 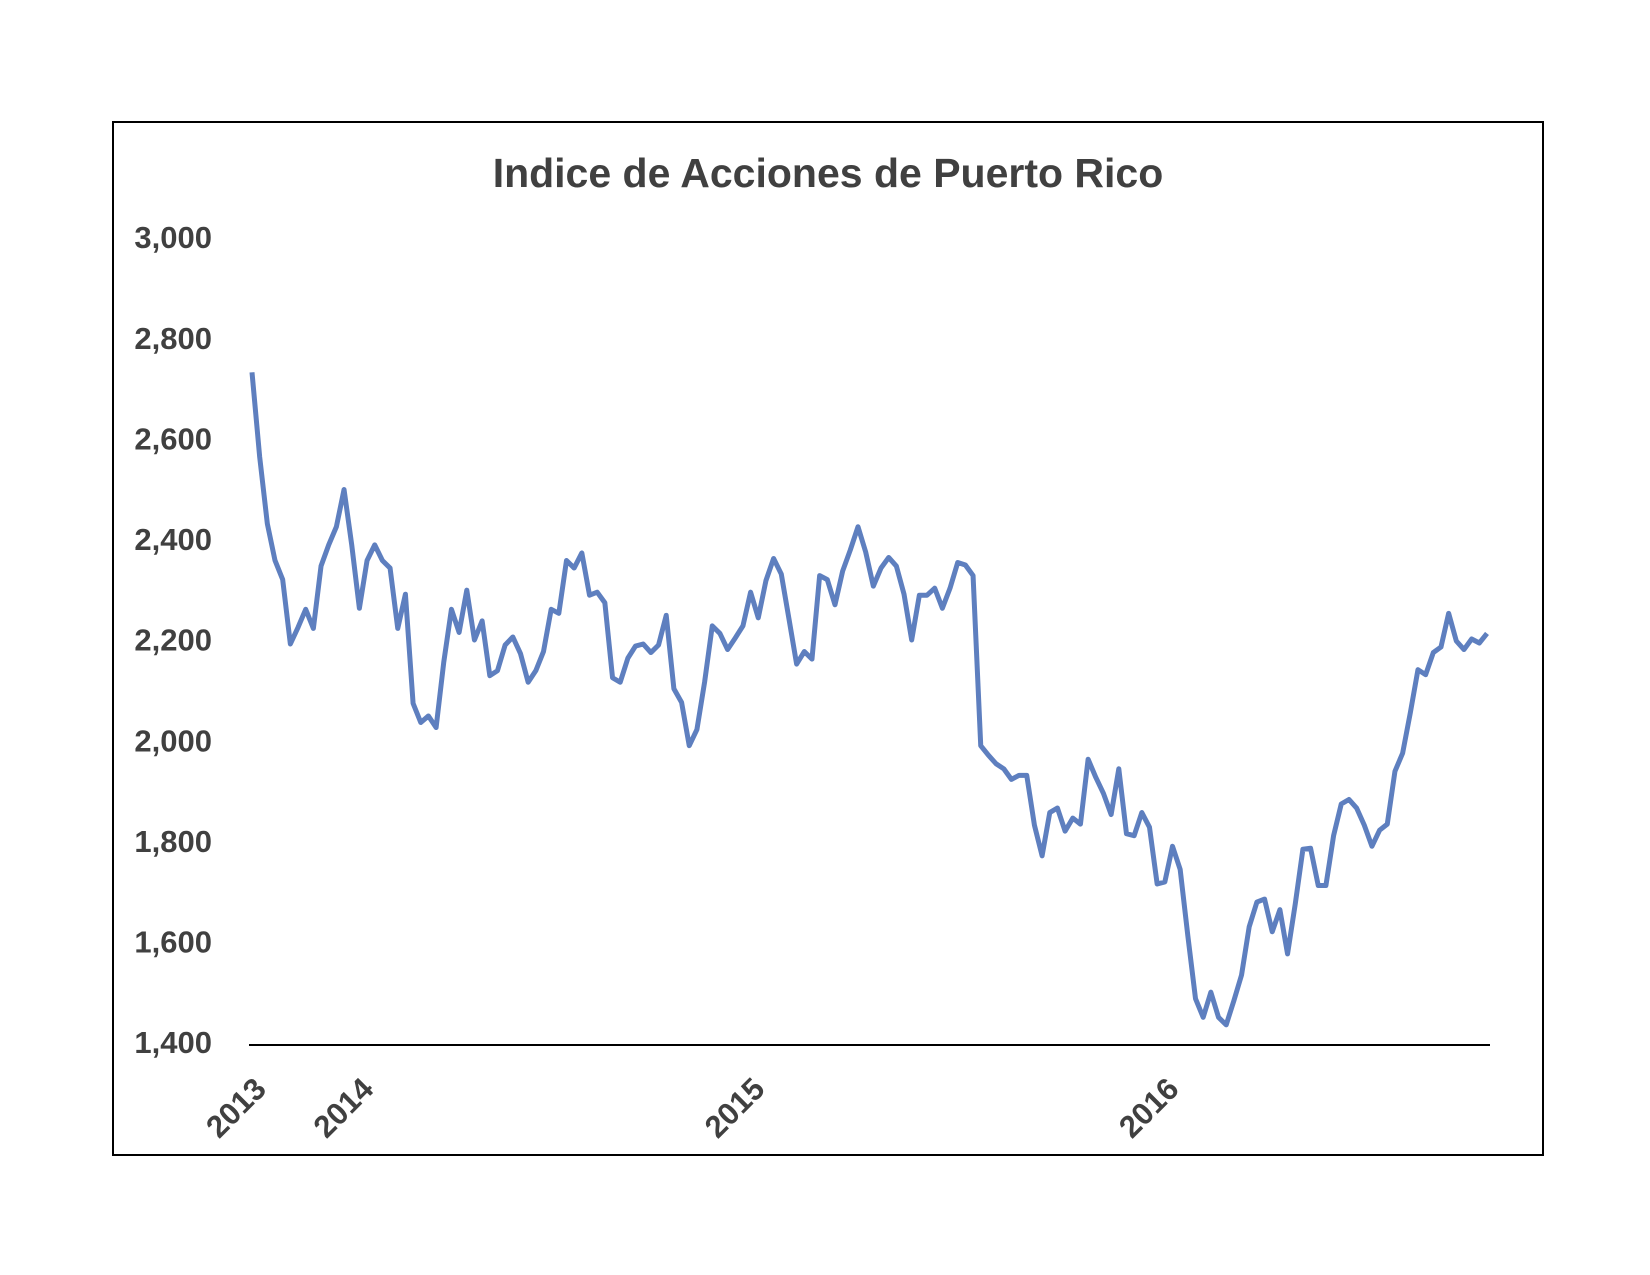 I want to click on y-tick-label: 2,400, so click(x=173, y=539).